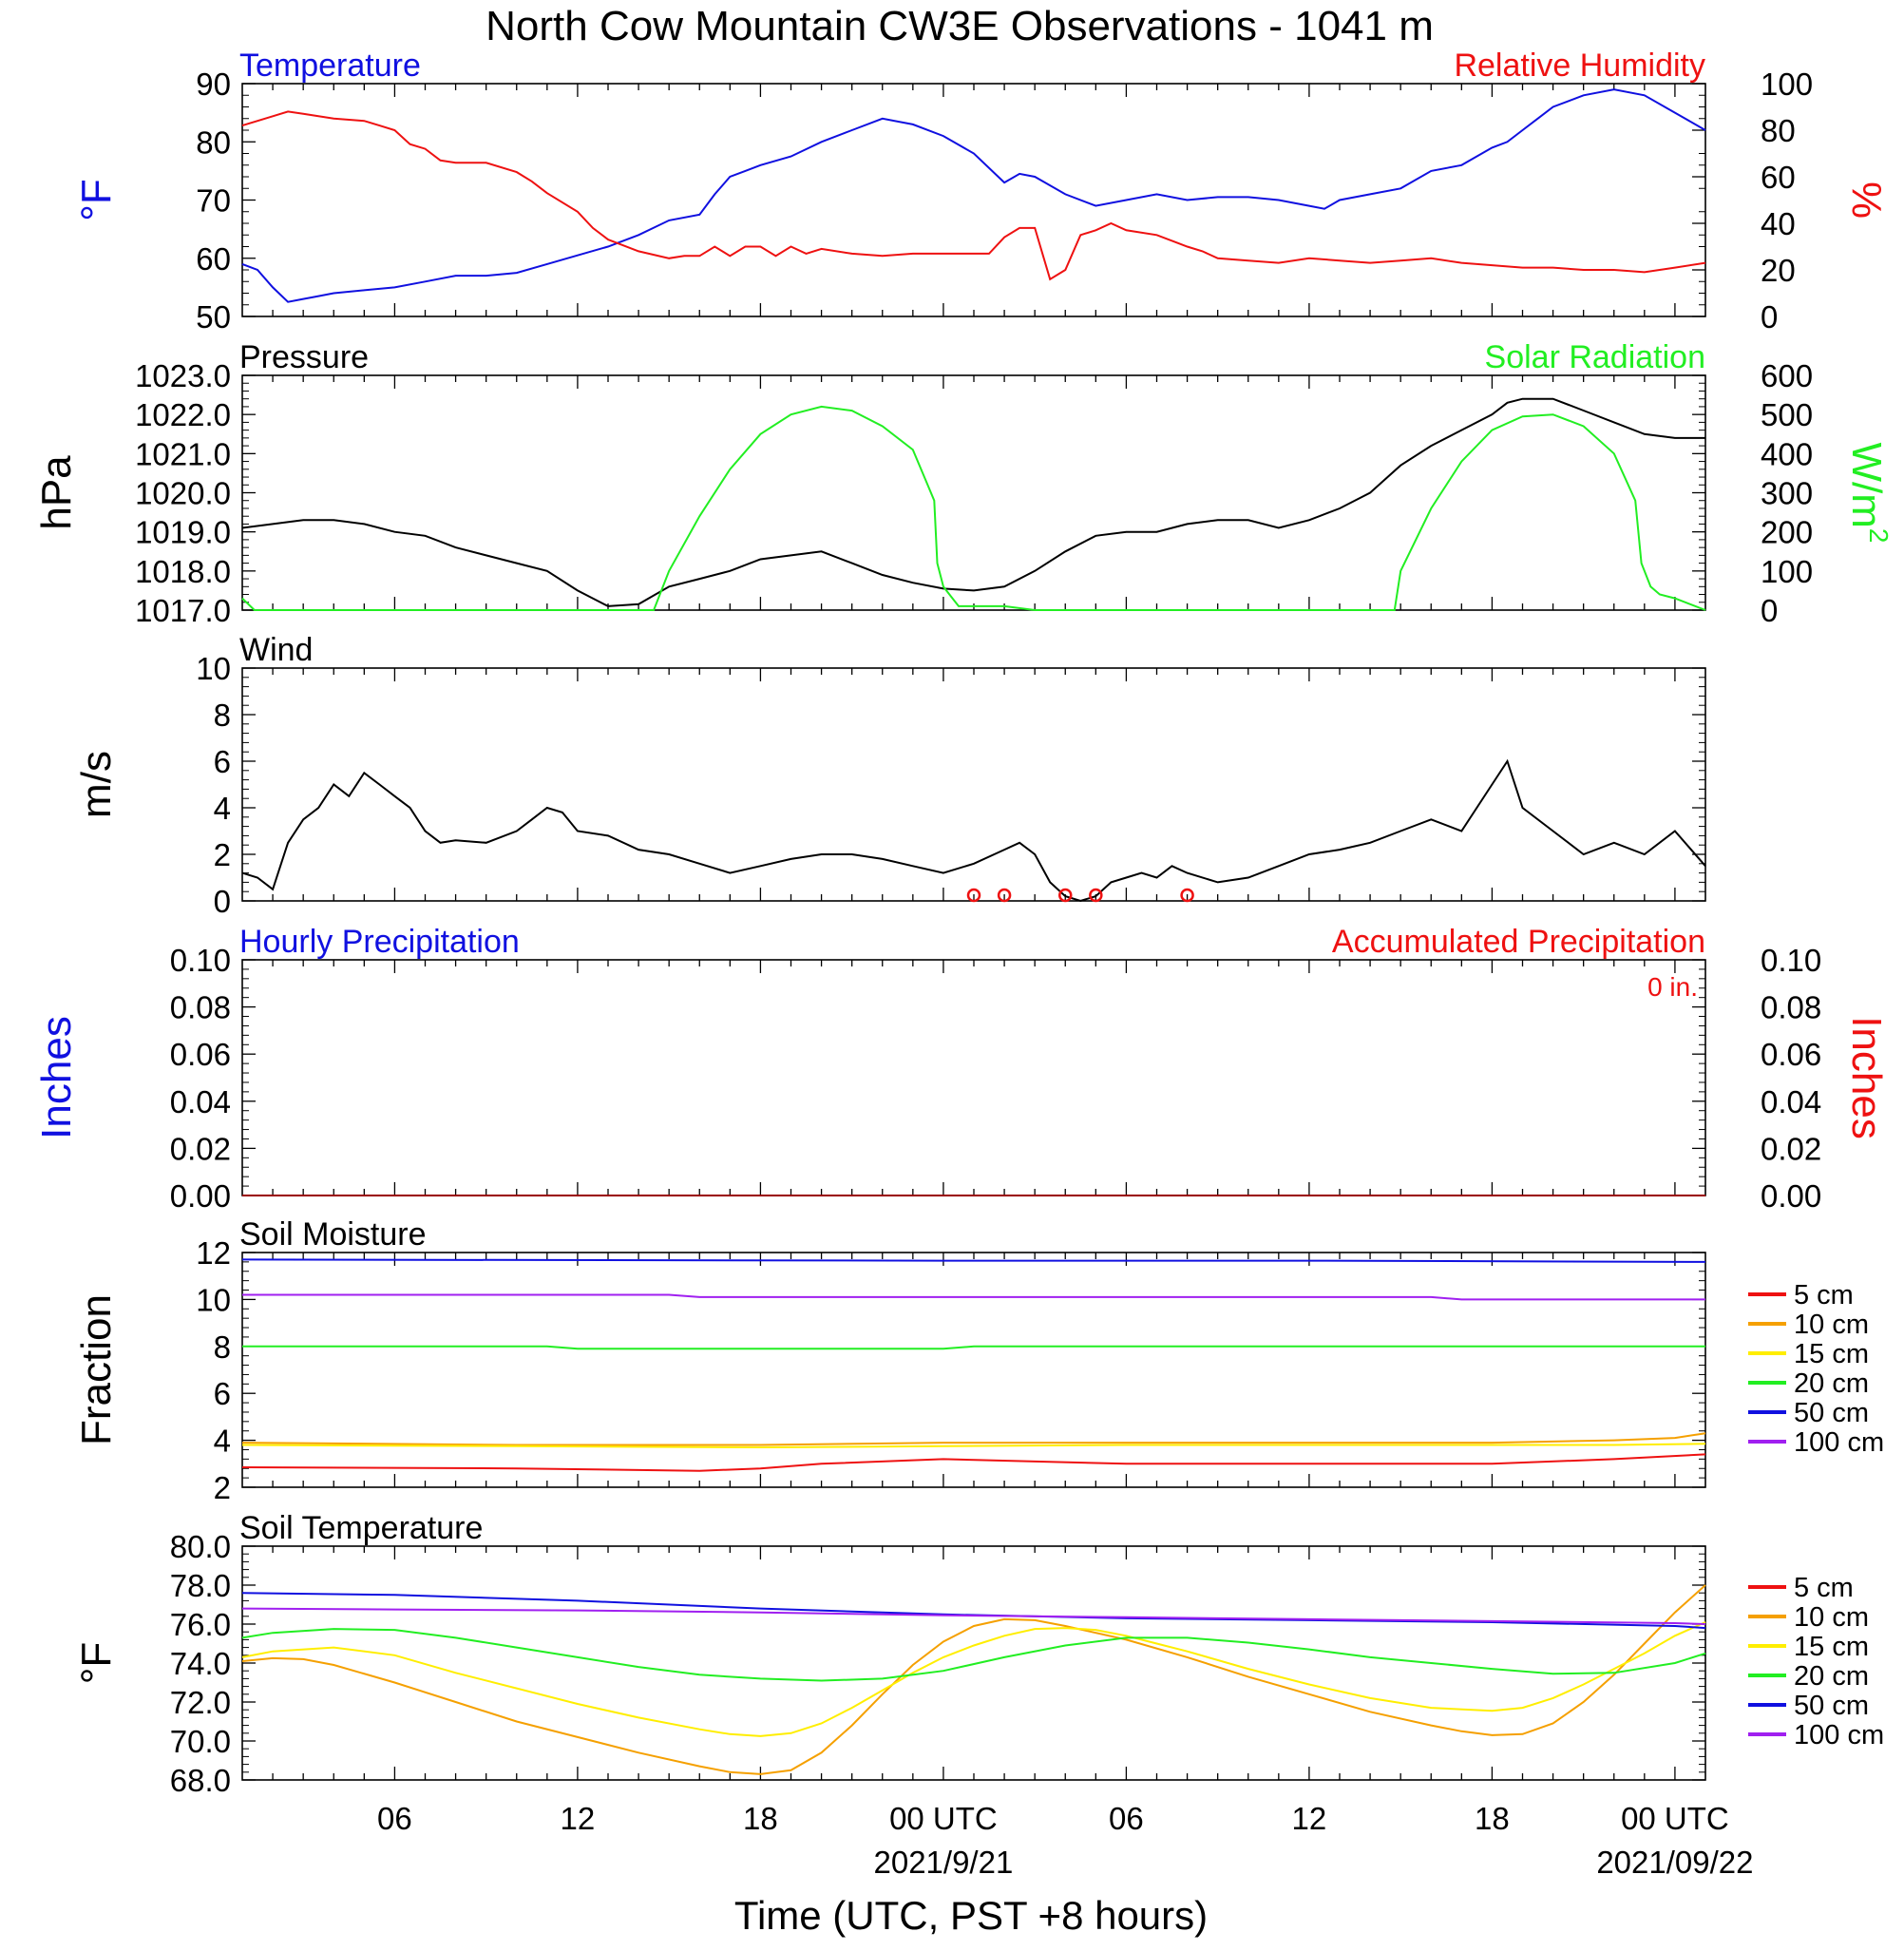 The image size is (1904, 1951). Describe the element at coordinates (200, 1780) in the screenshot. I see `y-tick-label-left: 68.0` at that location.